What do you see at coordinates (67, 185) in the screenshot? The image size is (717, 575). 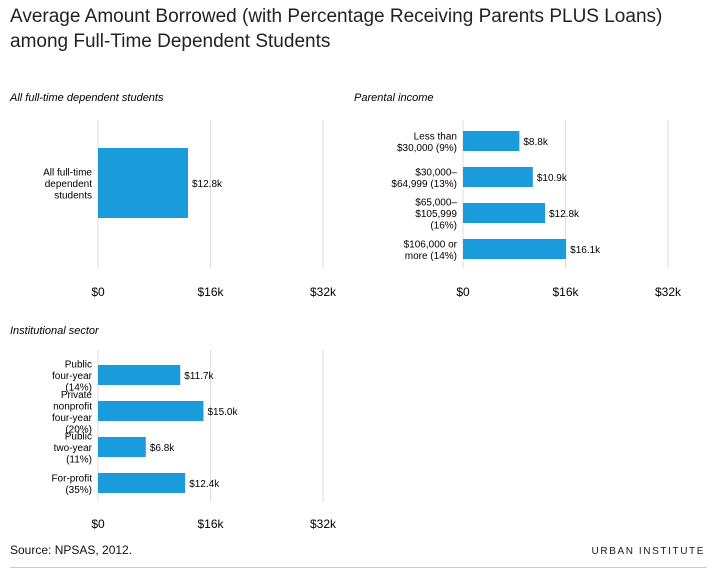 I see `category-label: All full-time dependent students` at bounding box center [67, 185].